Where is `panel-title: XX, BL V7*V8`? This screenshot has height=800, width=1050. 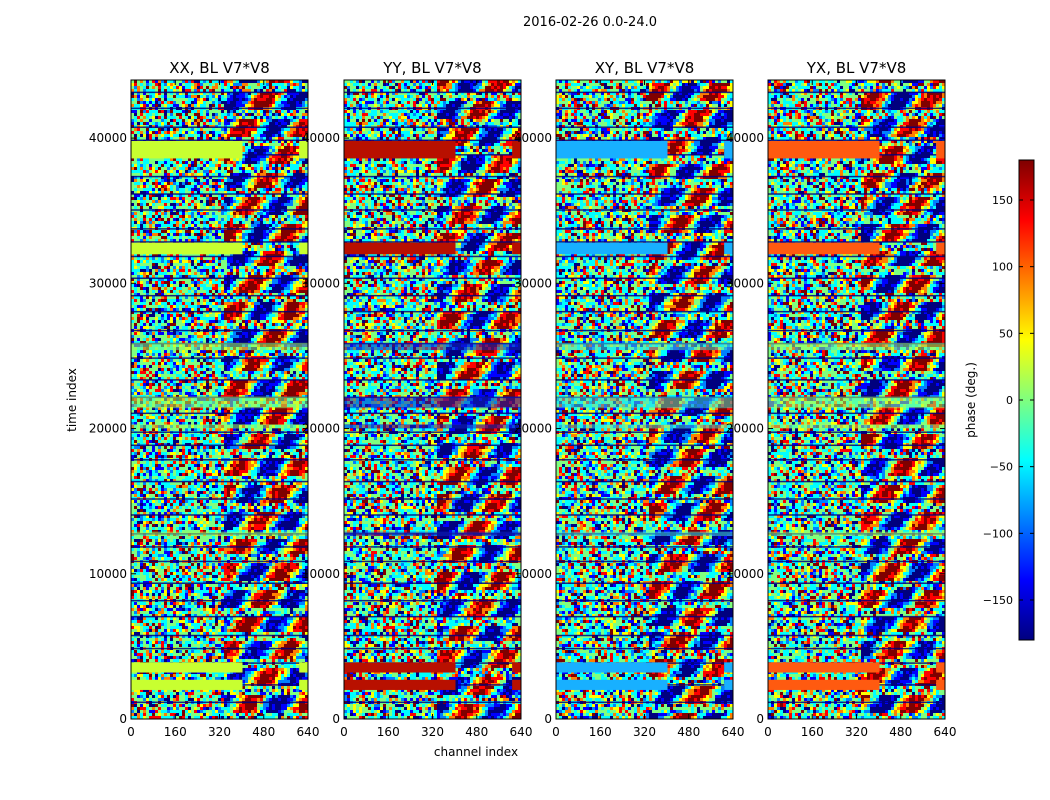
panel-title: XX, BL V7*V8 is located at coordinates (219, 68).